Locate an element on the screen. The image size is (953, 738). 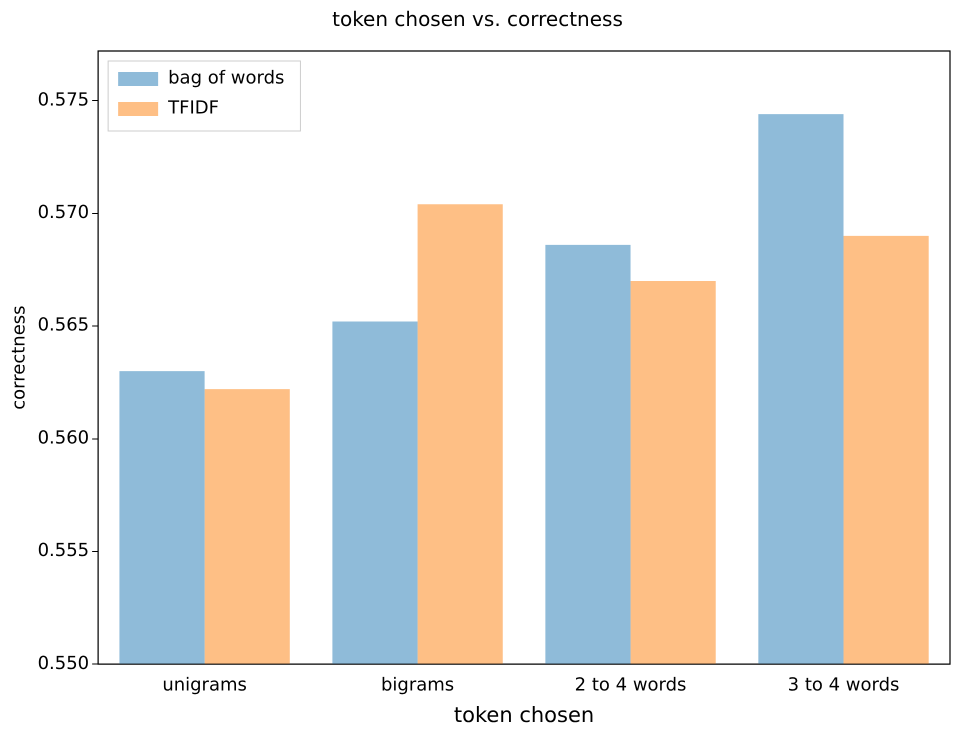
x-tick-label: unigrams is located at coordinates (204, 685).